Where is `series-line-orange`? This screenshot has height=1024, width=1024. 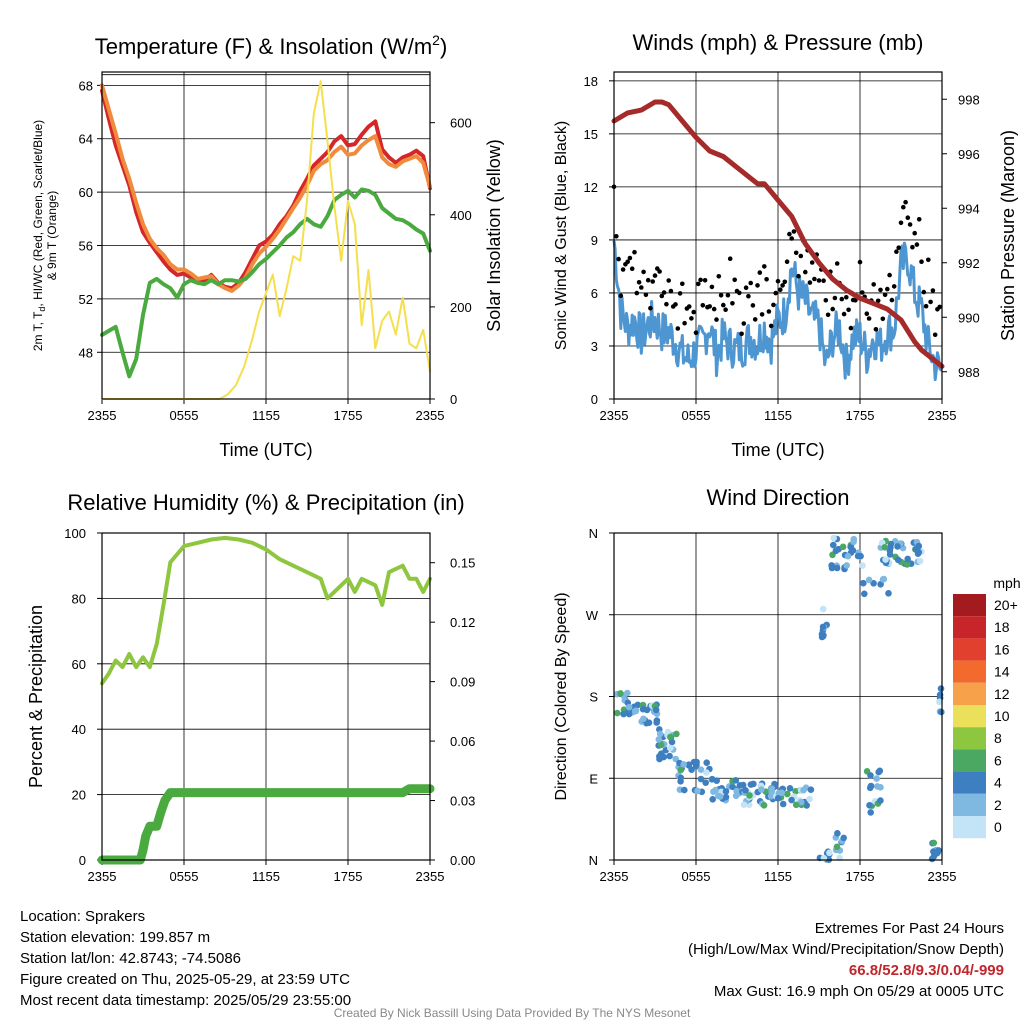
series-line-orange is located at coordinates (266, 188).